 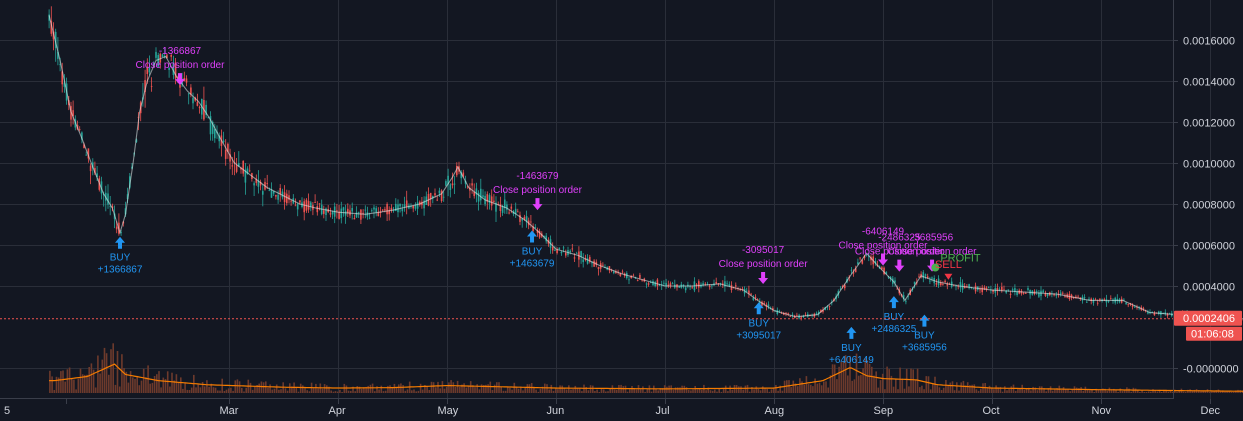 What do you see at coordinates (1209, 83) in the screenshot?
I see `y-tick-label: 0.0014000` at bounding box center [1209, 83].